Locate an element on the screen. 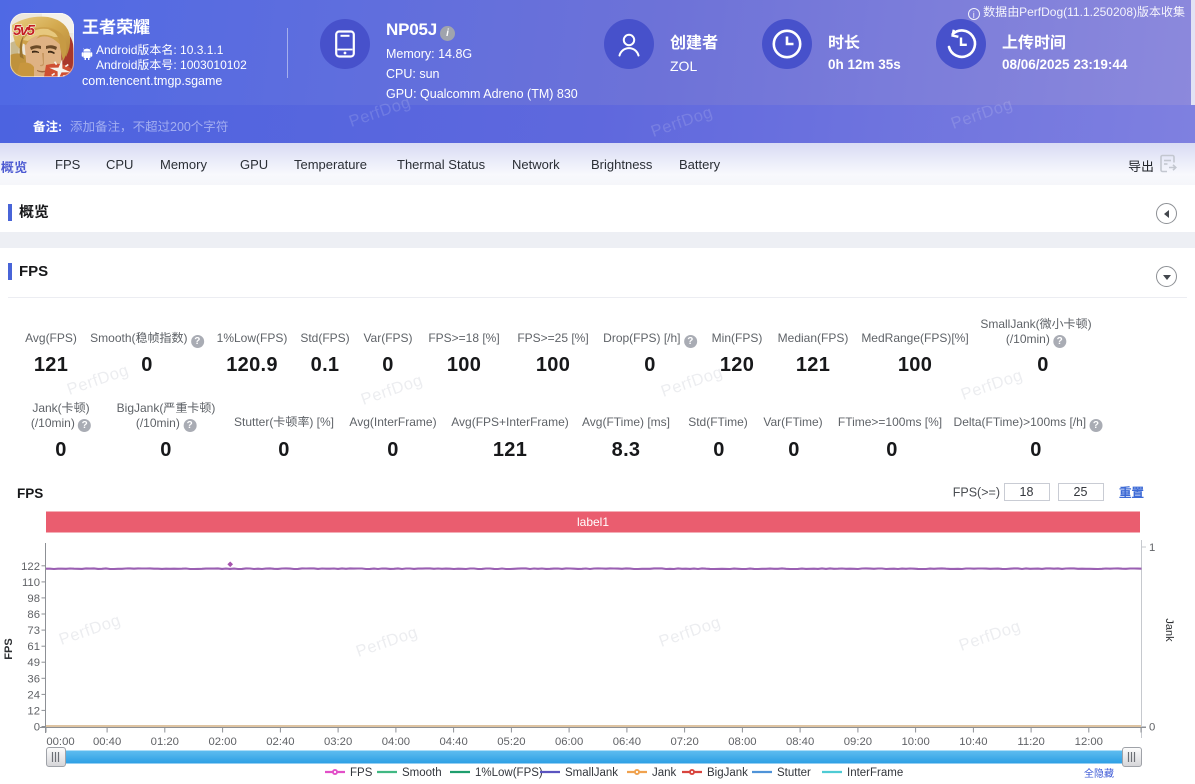  svg-text: 08:00 is located at coordinates (742, 742).